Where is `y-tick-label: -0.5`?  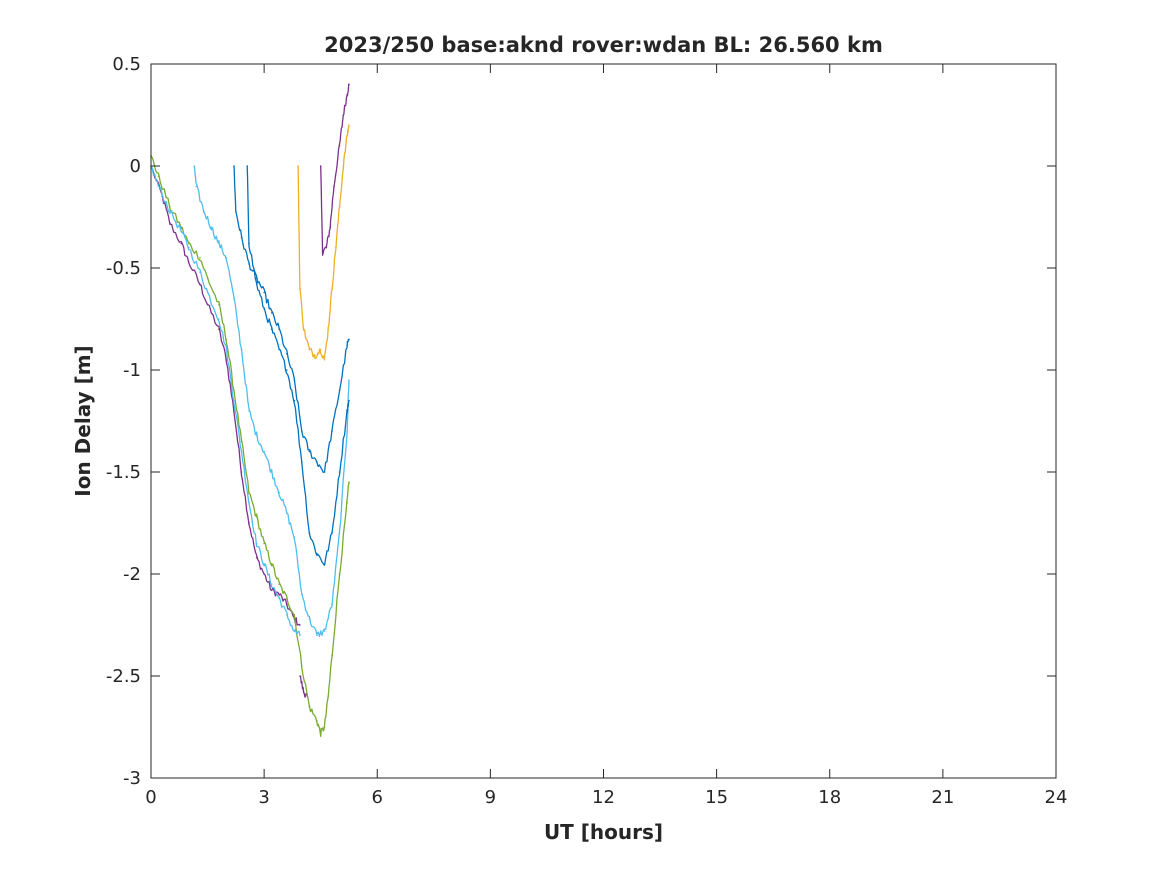 y-tick-label: -0.5 is located at coordinates (123, 268).